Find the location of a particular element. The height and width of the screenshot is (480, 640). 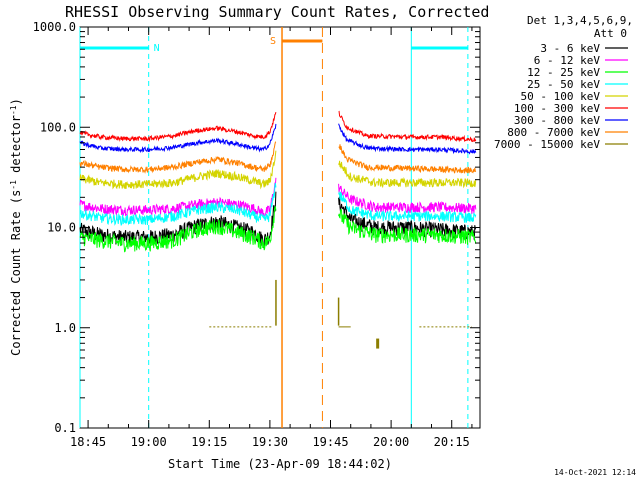

footer-timestamp: 14-Oct-2021 12:14 is located at coordinates (595, 472).